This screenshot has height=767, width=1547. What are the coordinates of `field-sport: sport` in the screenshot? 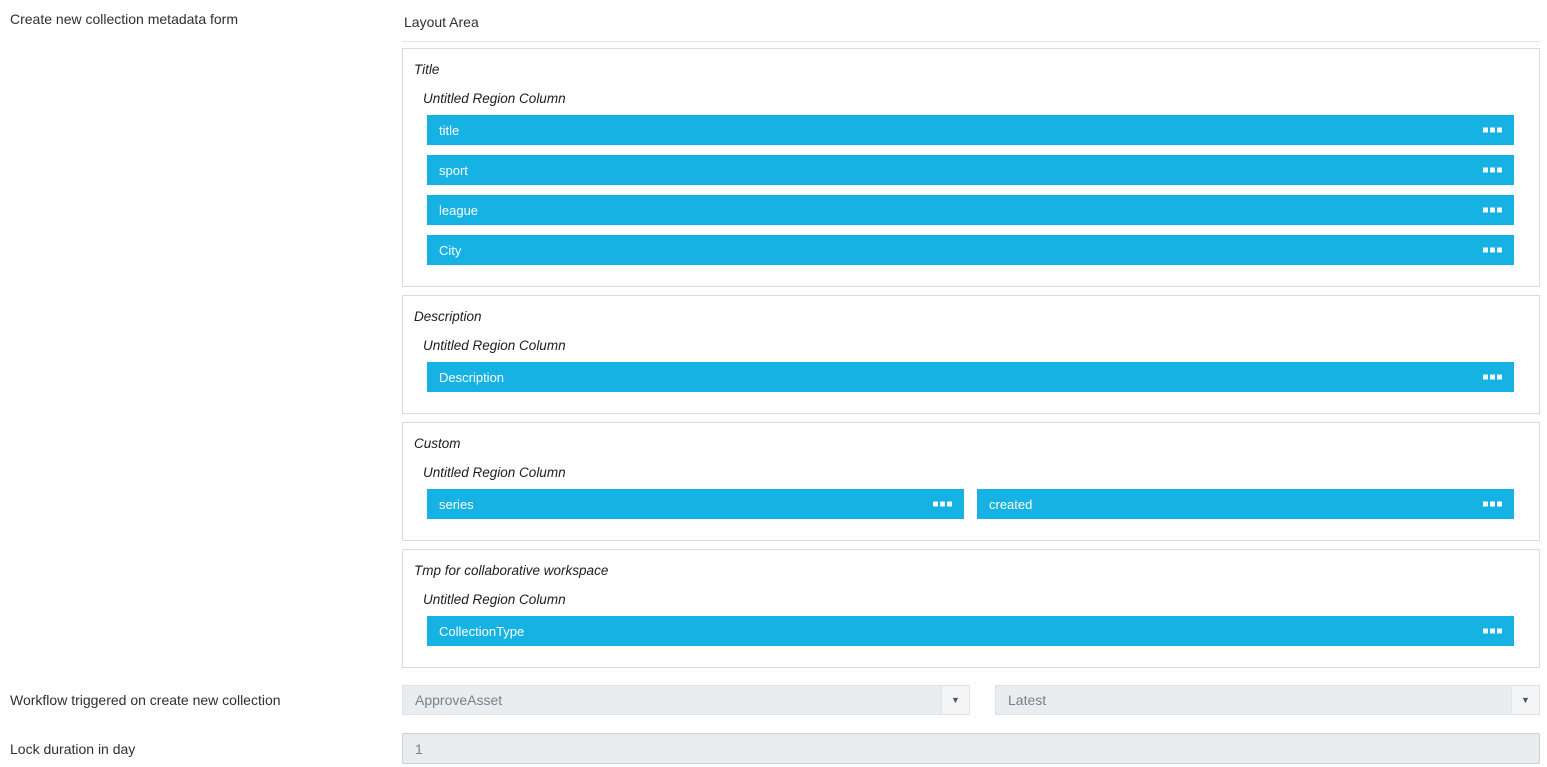 It's located at (970, 170).